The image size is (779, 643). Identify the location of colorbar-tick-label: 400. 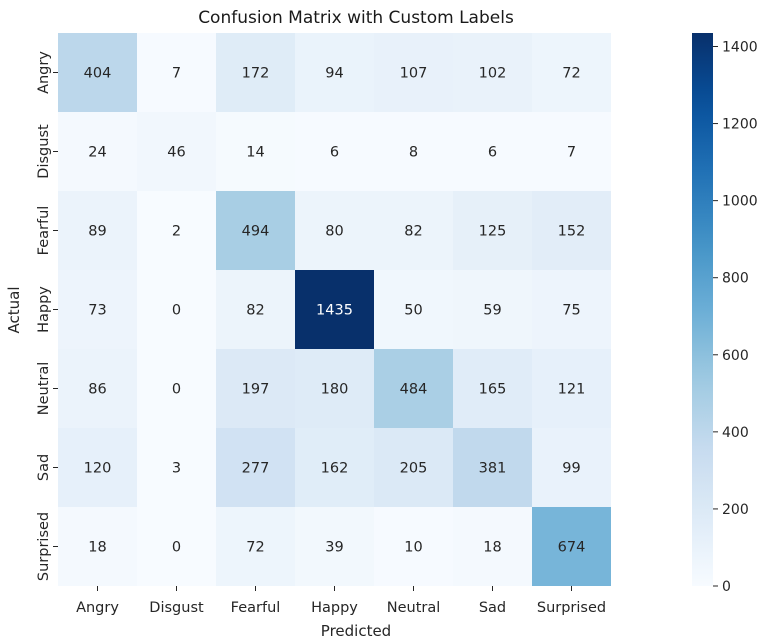
(735, 433).